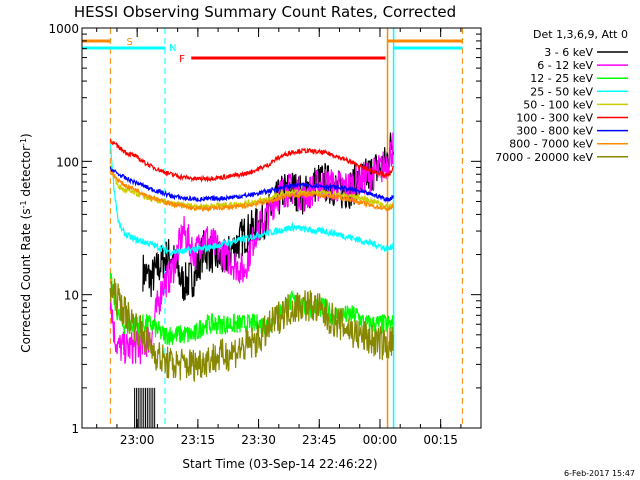 This screenshot has width=640, height=480. Describe the element at coordinates (198, 440) in the screenshot. I see `x-tick-label: 23:15` at that location.